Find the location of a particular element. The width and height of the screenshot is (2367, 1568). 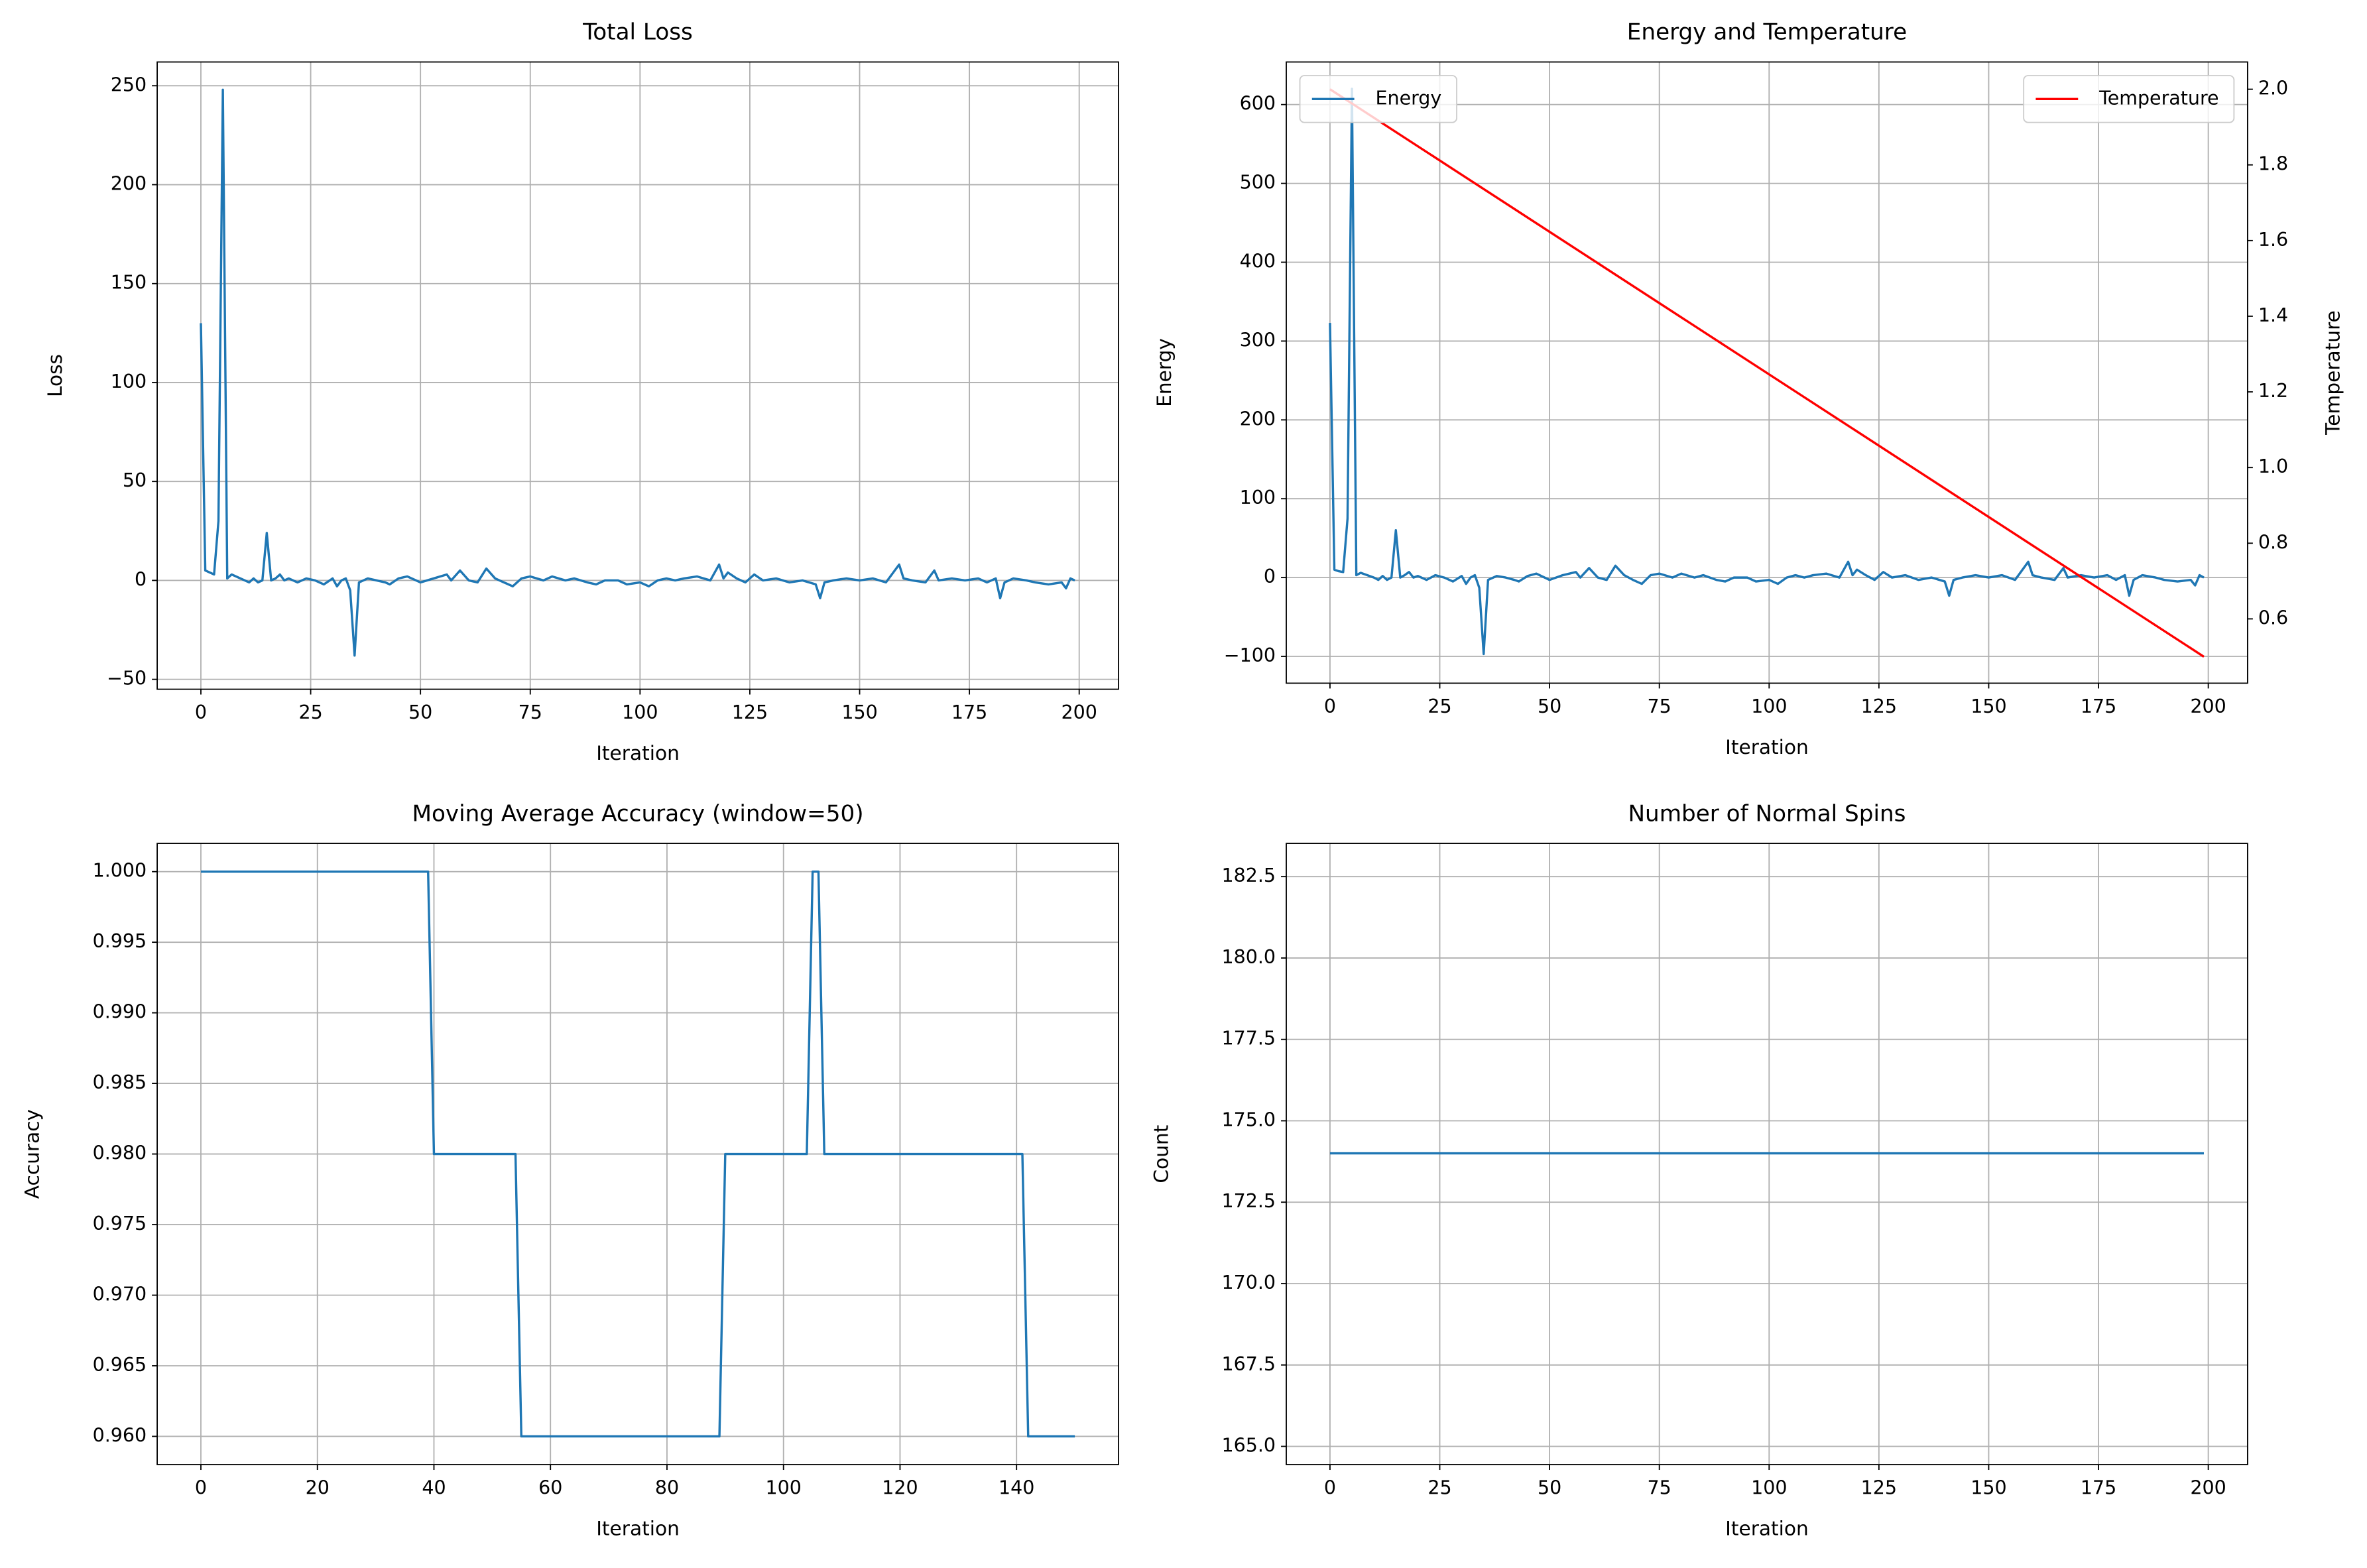

y2-tick-label: 0.6 is located at coordinates (2273, 618).